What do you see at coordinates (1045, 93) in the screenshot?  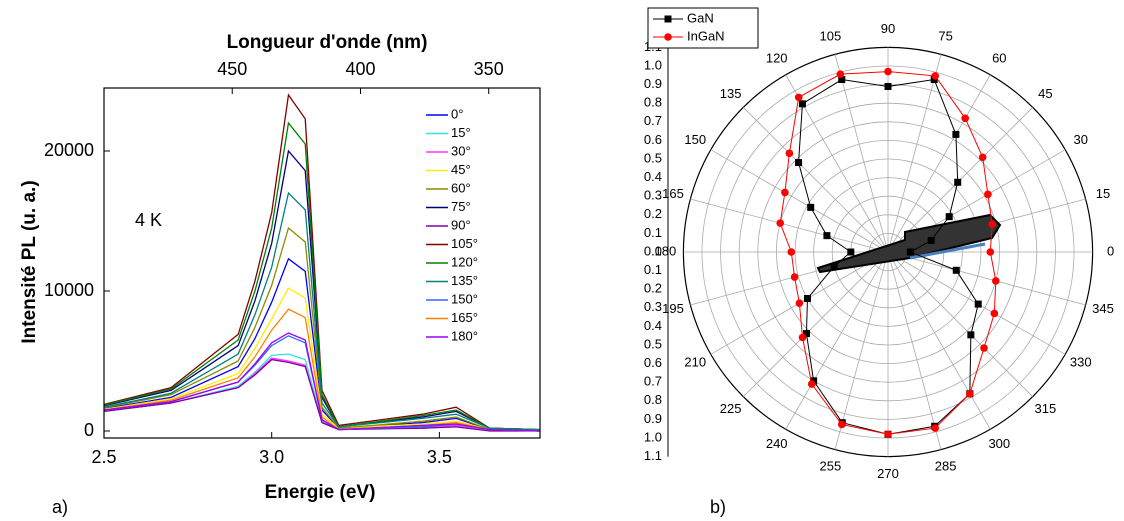 I see `theta-tick-label: 45` at bounding box center [1045, 93].